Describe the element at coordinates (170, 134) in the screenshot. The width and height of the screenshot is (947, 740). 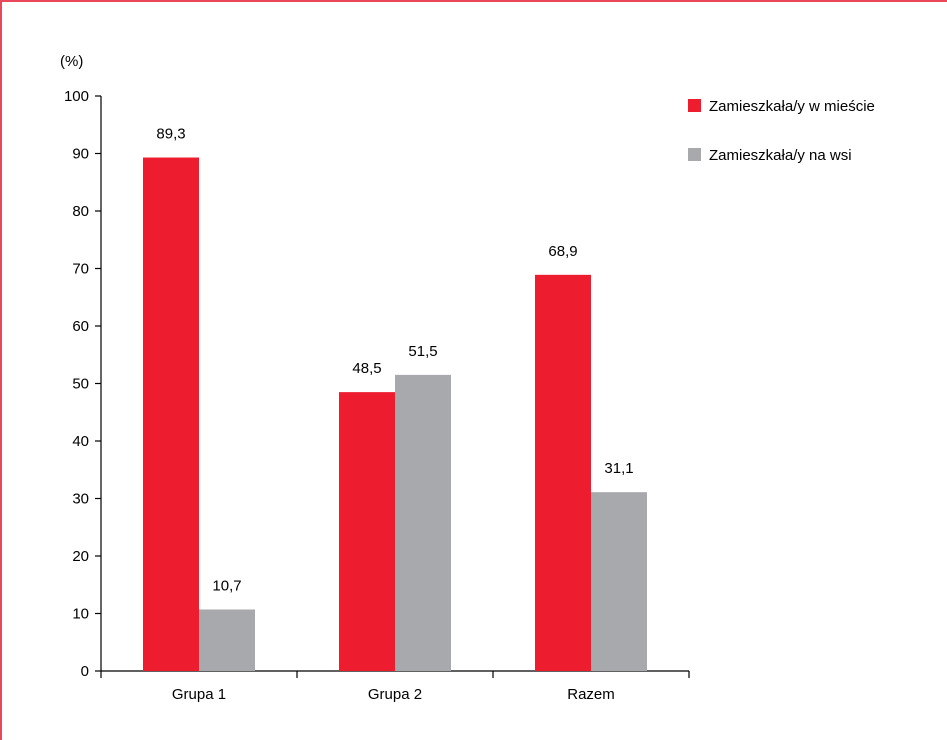
I see `bar-value-label: 89,3` at that location.